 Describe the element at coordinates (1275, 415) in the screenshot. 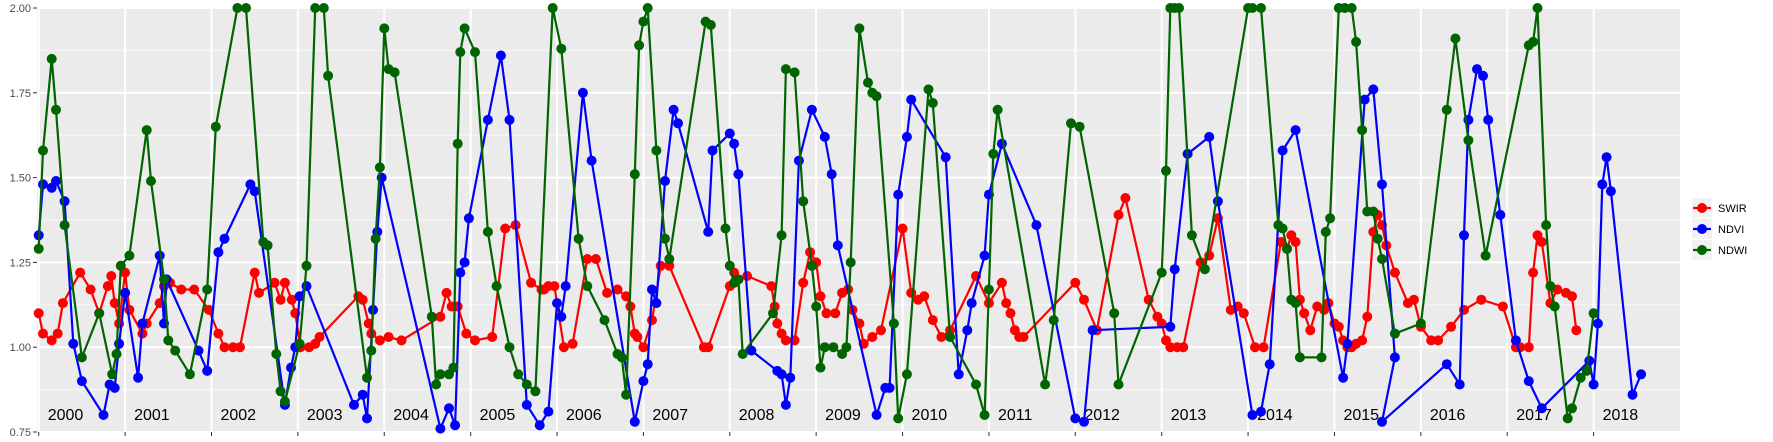

I see `year-label: 2014` at that location.